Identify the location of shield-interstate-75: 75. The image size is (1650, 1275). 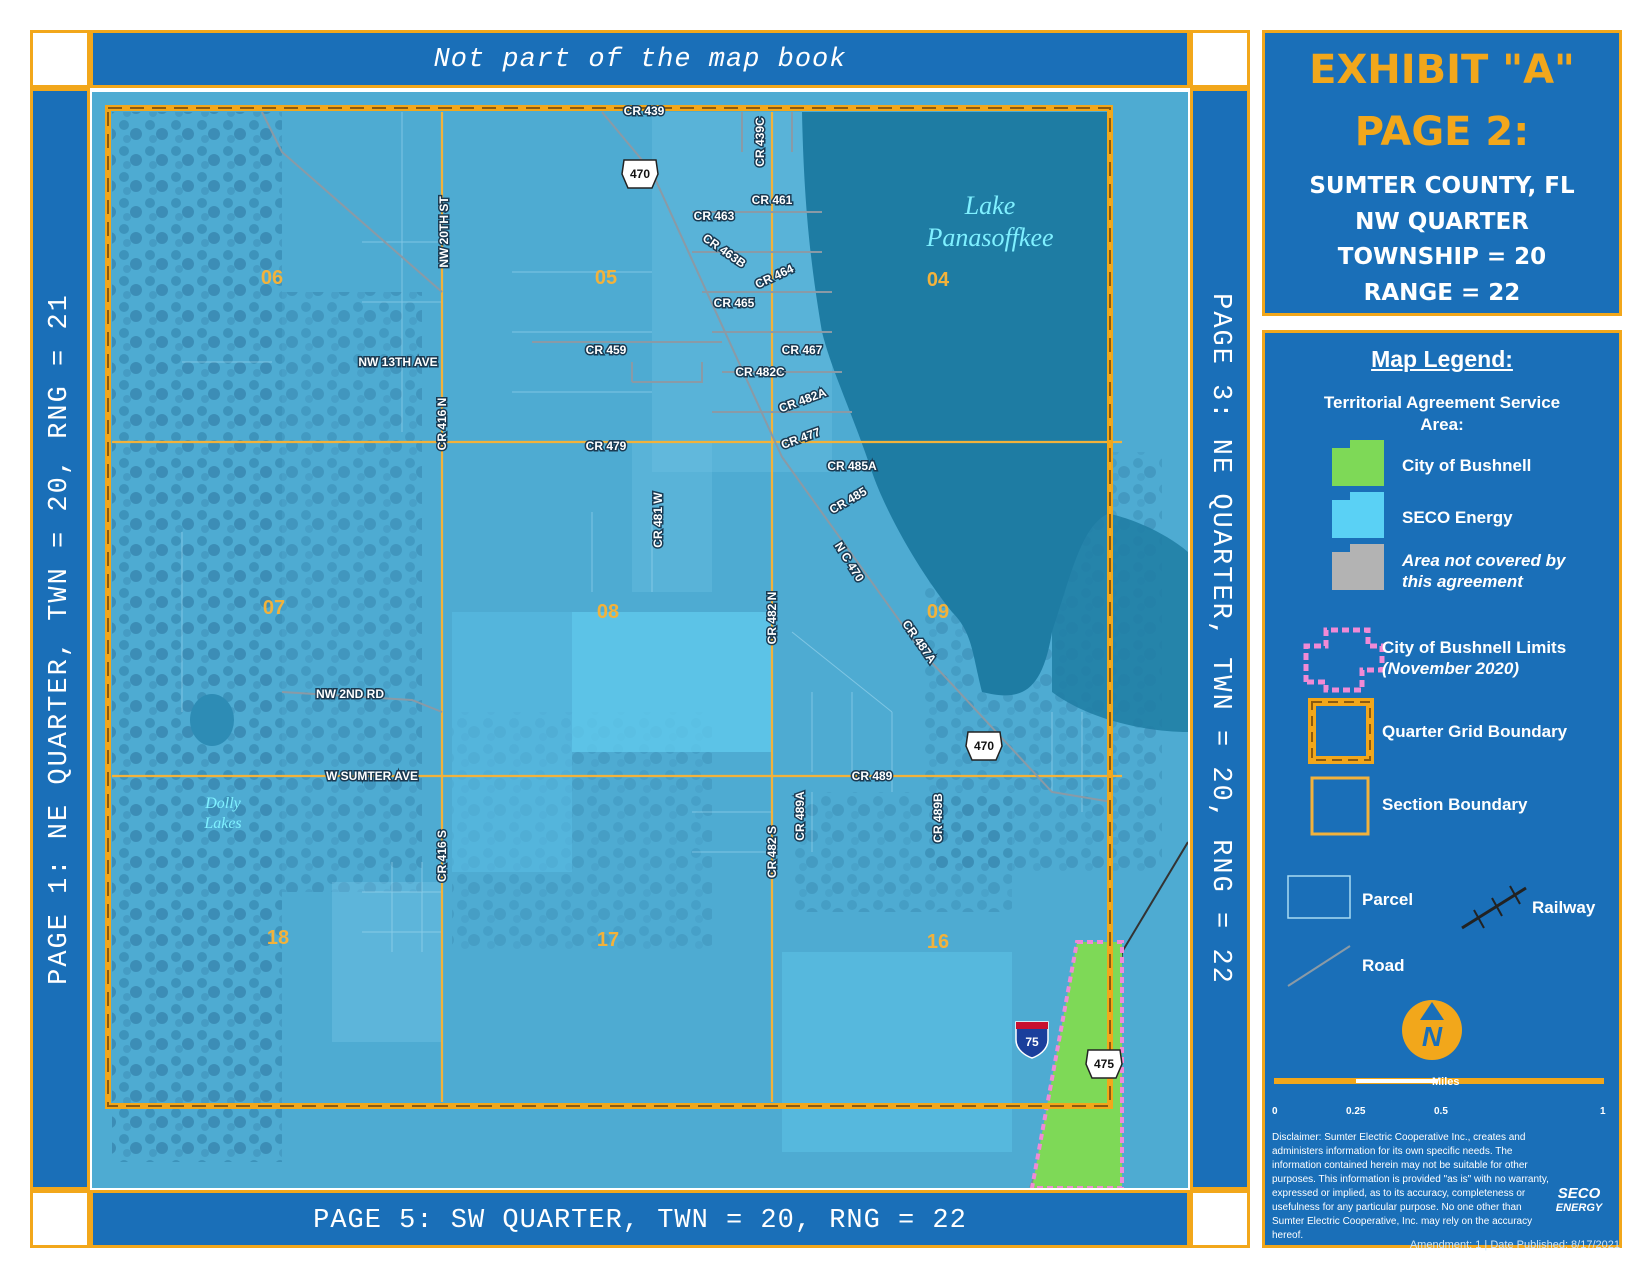
(1032, 1040).